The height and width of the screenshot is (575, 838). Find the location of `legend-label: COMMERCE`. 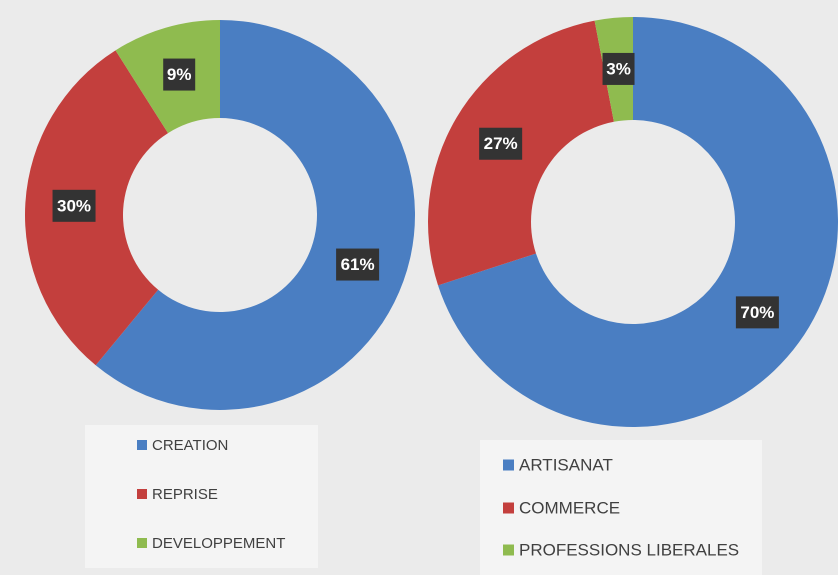

legend-label: COMMERCE is located at coordinates (569, 507).